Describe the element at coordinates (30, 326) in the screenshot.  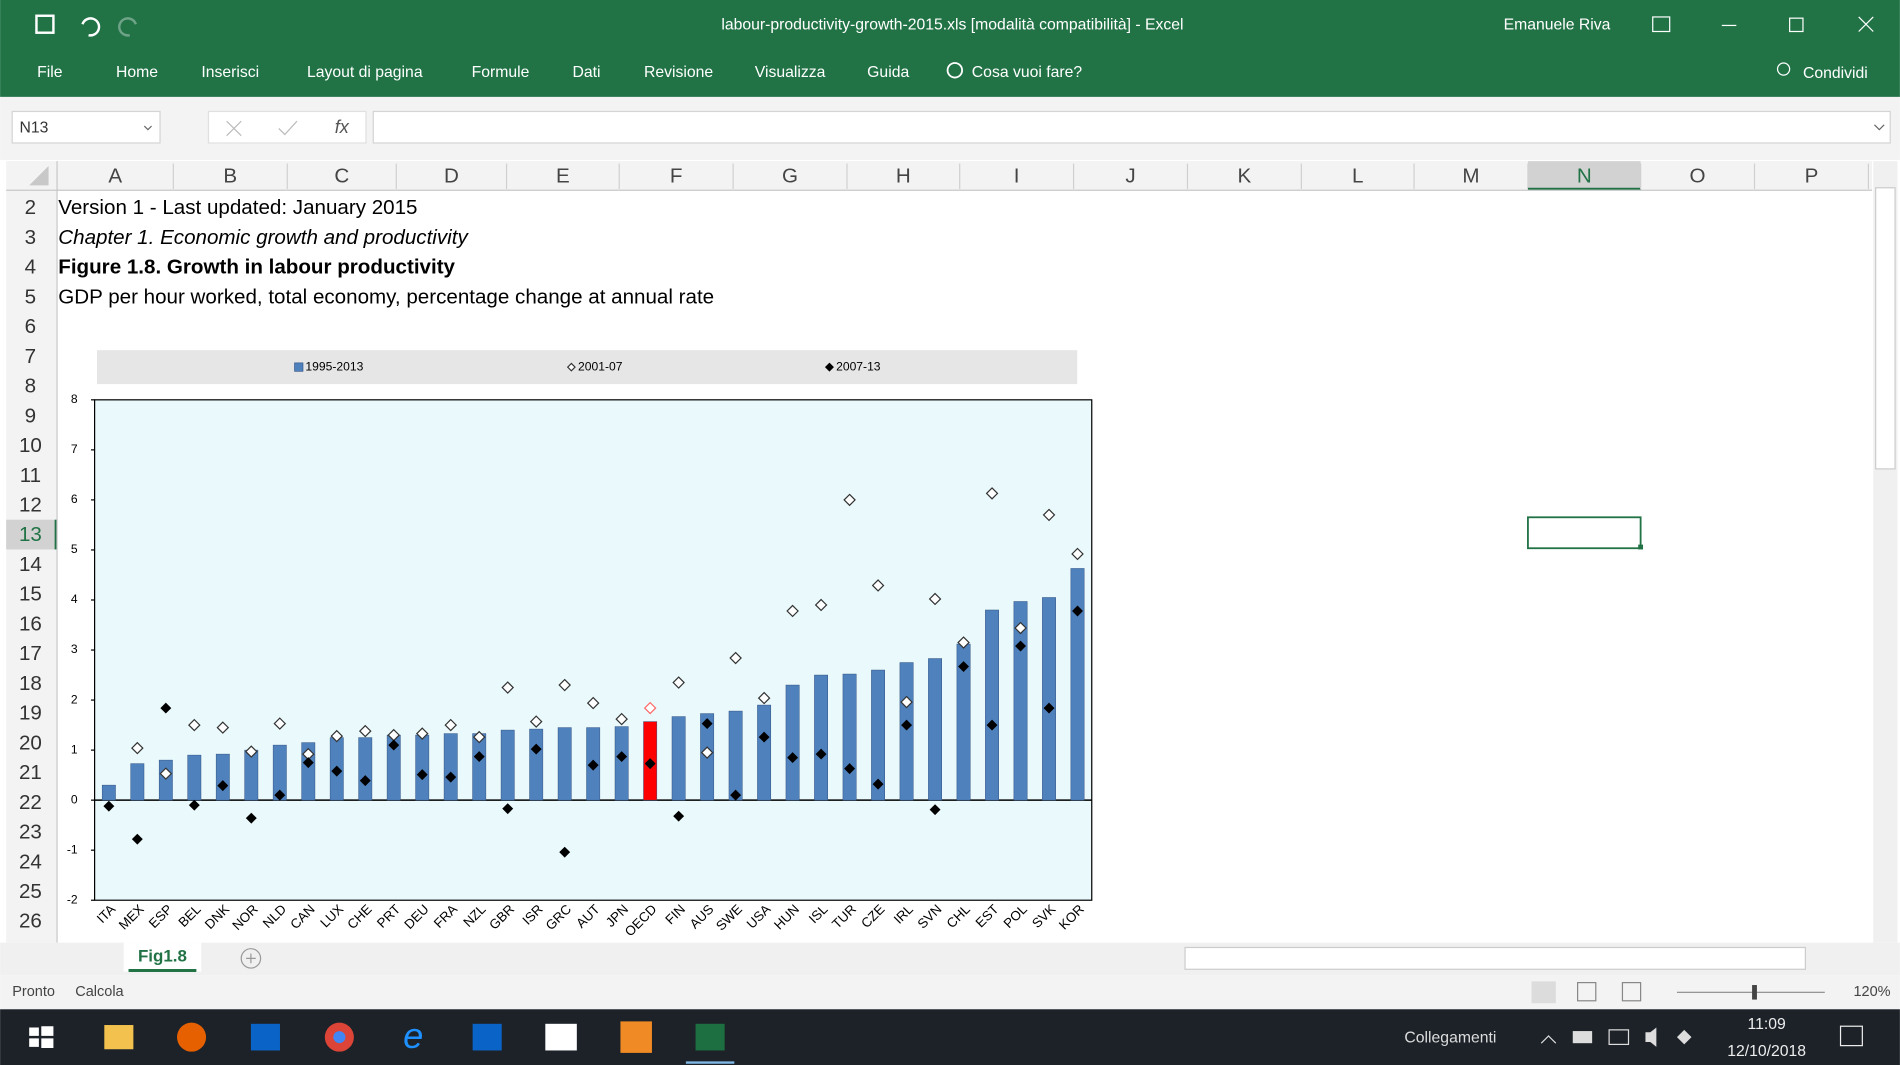
I see `row-header: 6` at that location.